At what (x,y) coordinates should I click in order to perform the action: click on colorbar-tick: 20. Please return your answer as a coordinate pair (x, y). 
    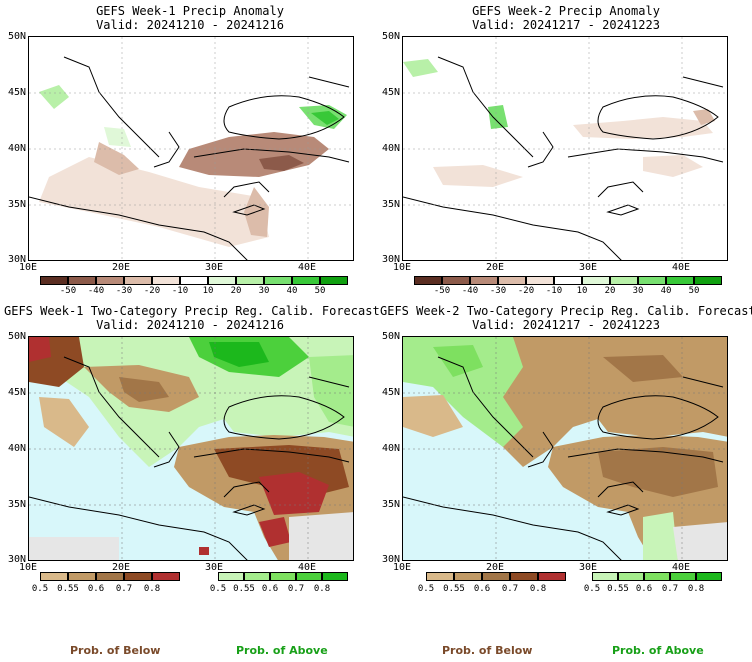
    Looking at the image, I should click on (236, 291).